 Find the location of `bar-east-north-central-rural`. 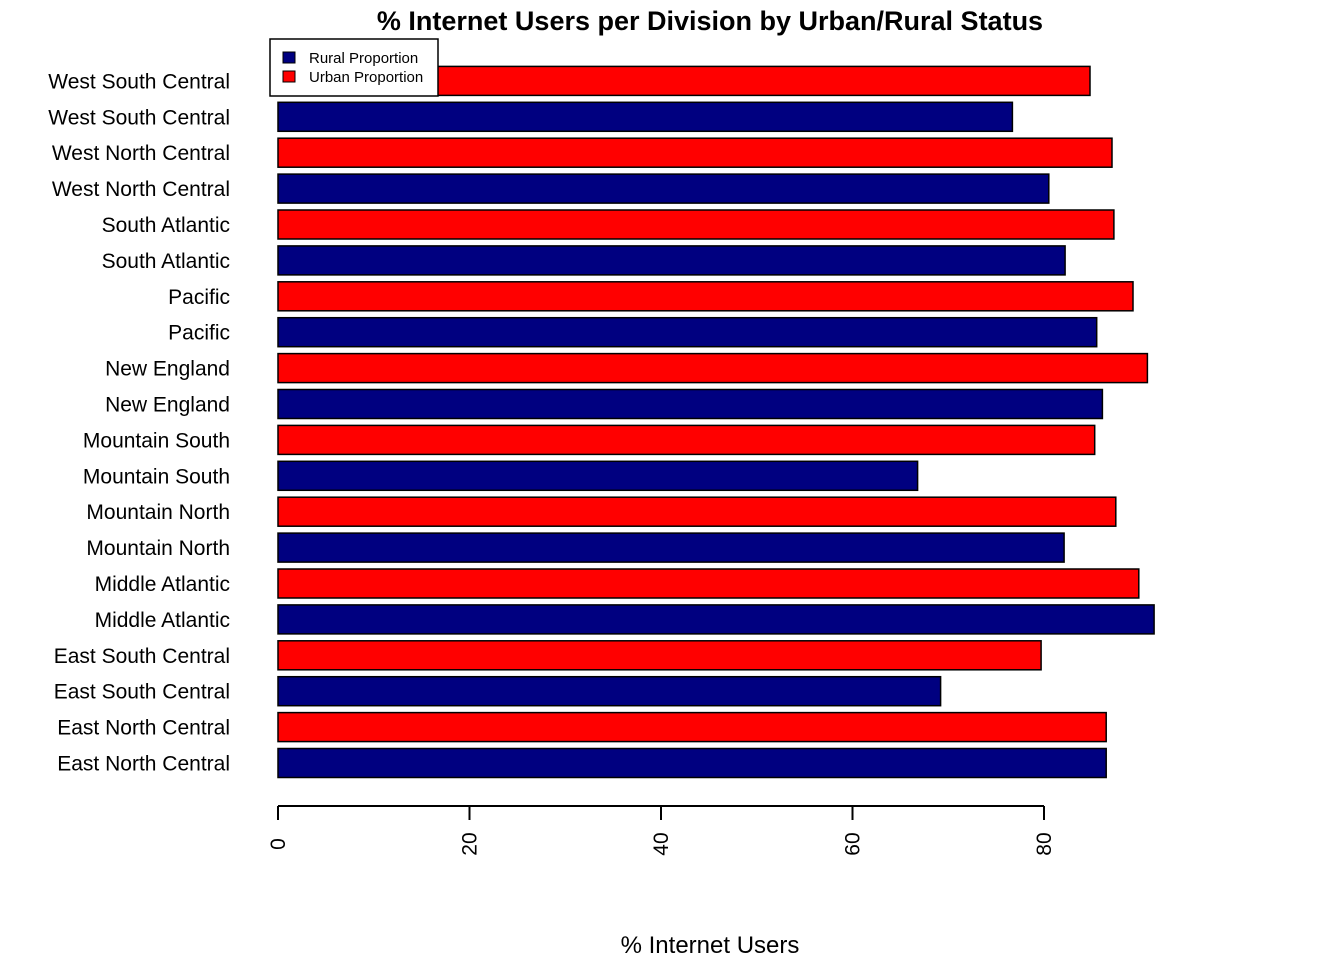

bar-east-north-central-rural is located at coordinates (692, 763).